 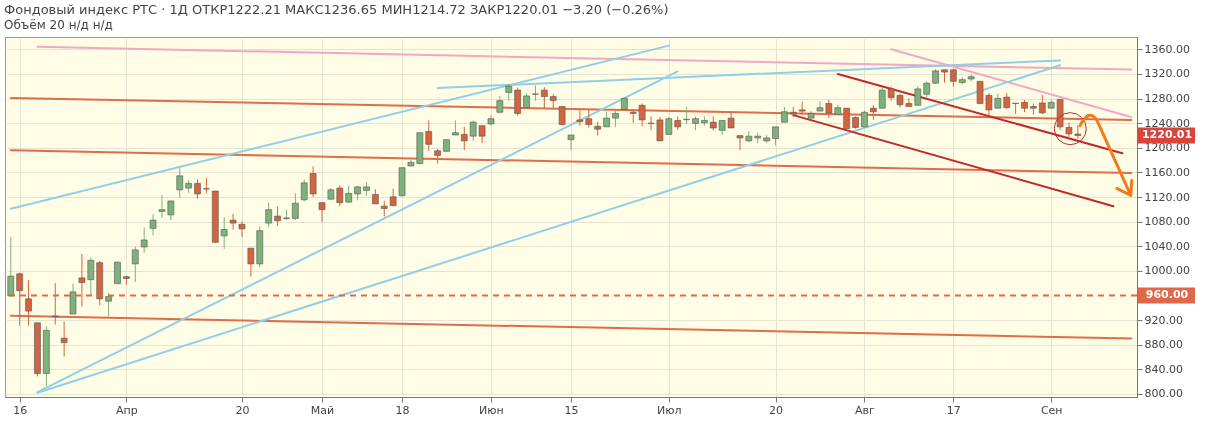 What do you see at coordinates (1167, 49) in the screenshot?
I see `y-tick-label: 1360.00` at bounding box center [1167, 49].